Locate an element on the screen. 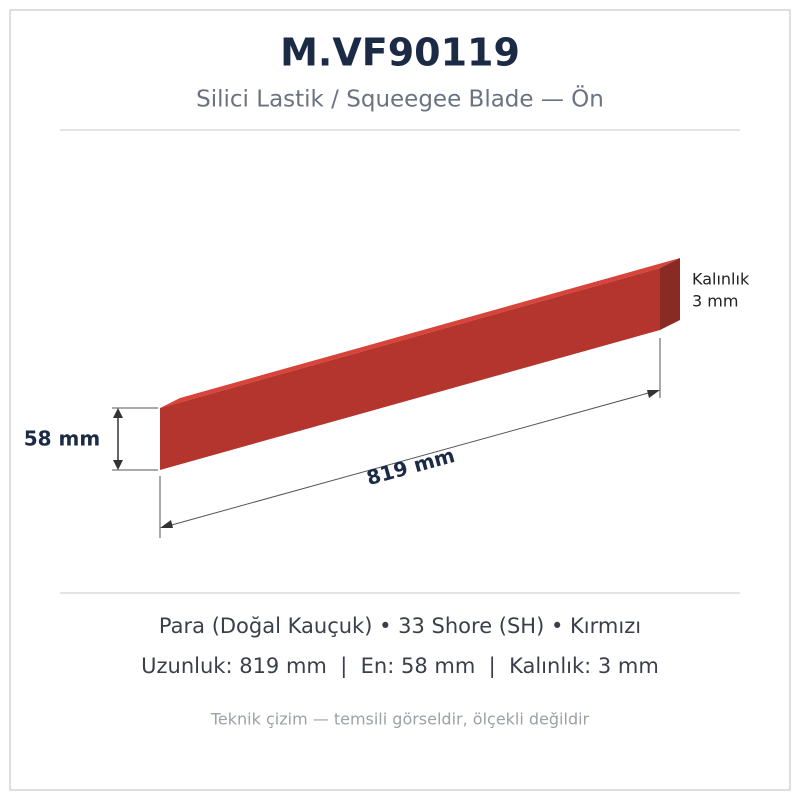  dimension-line is located at coordinates (410, 459).